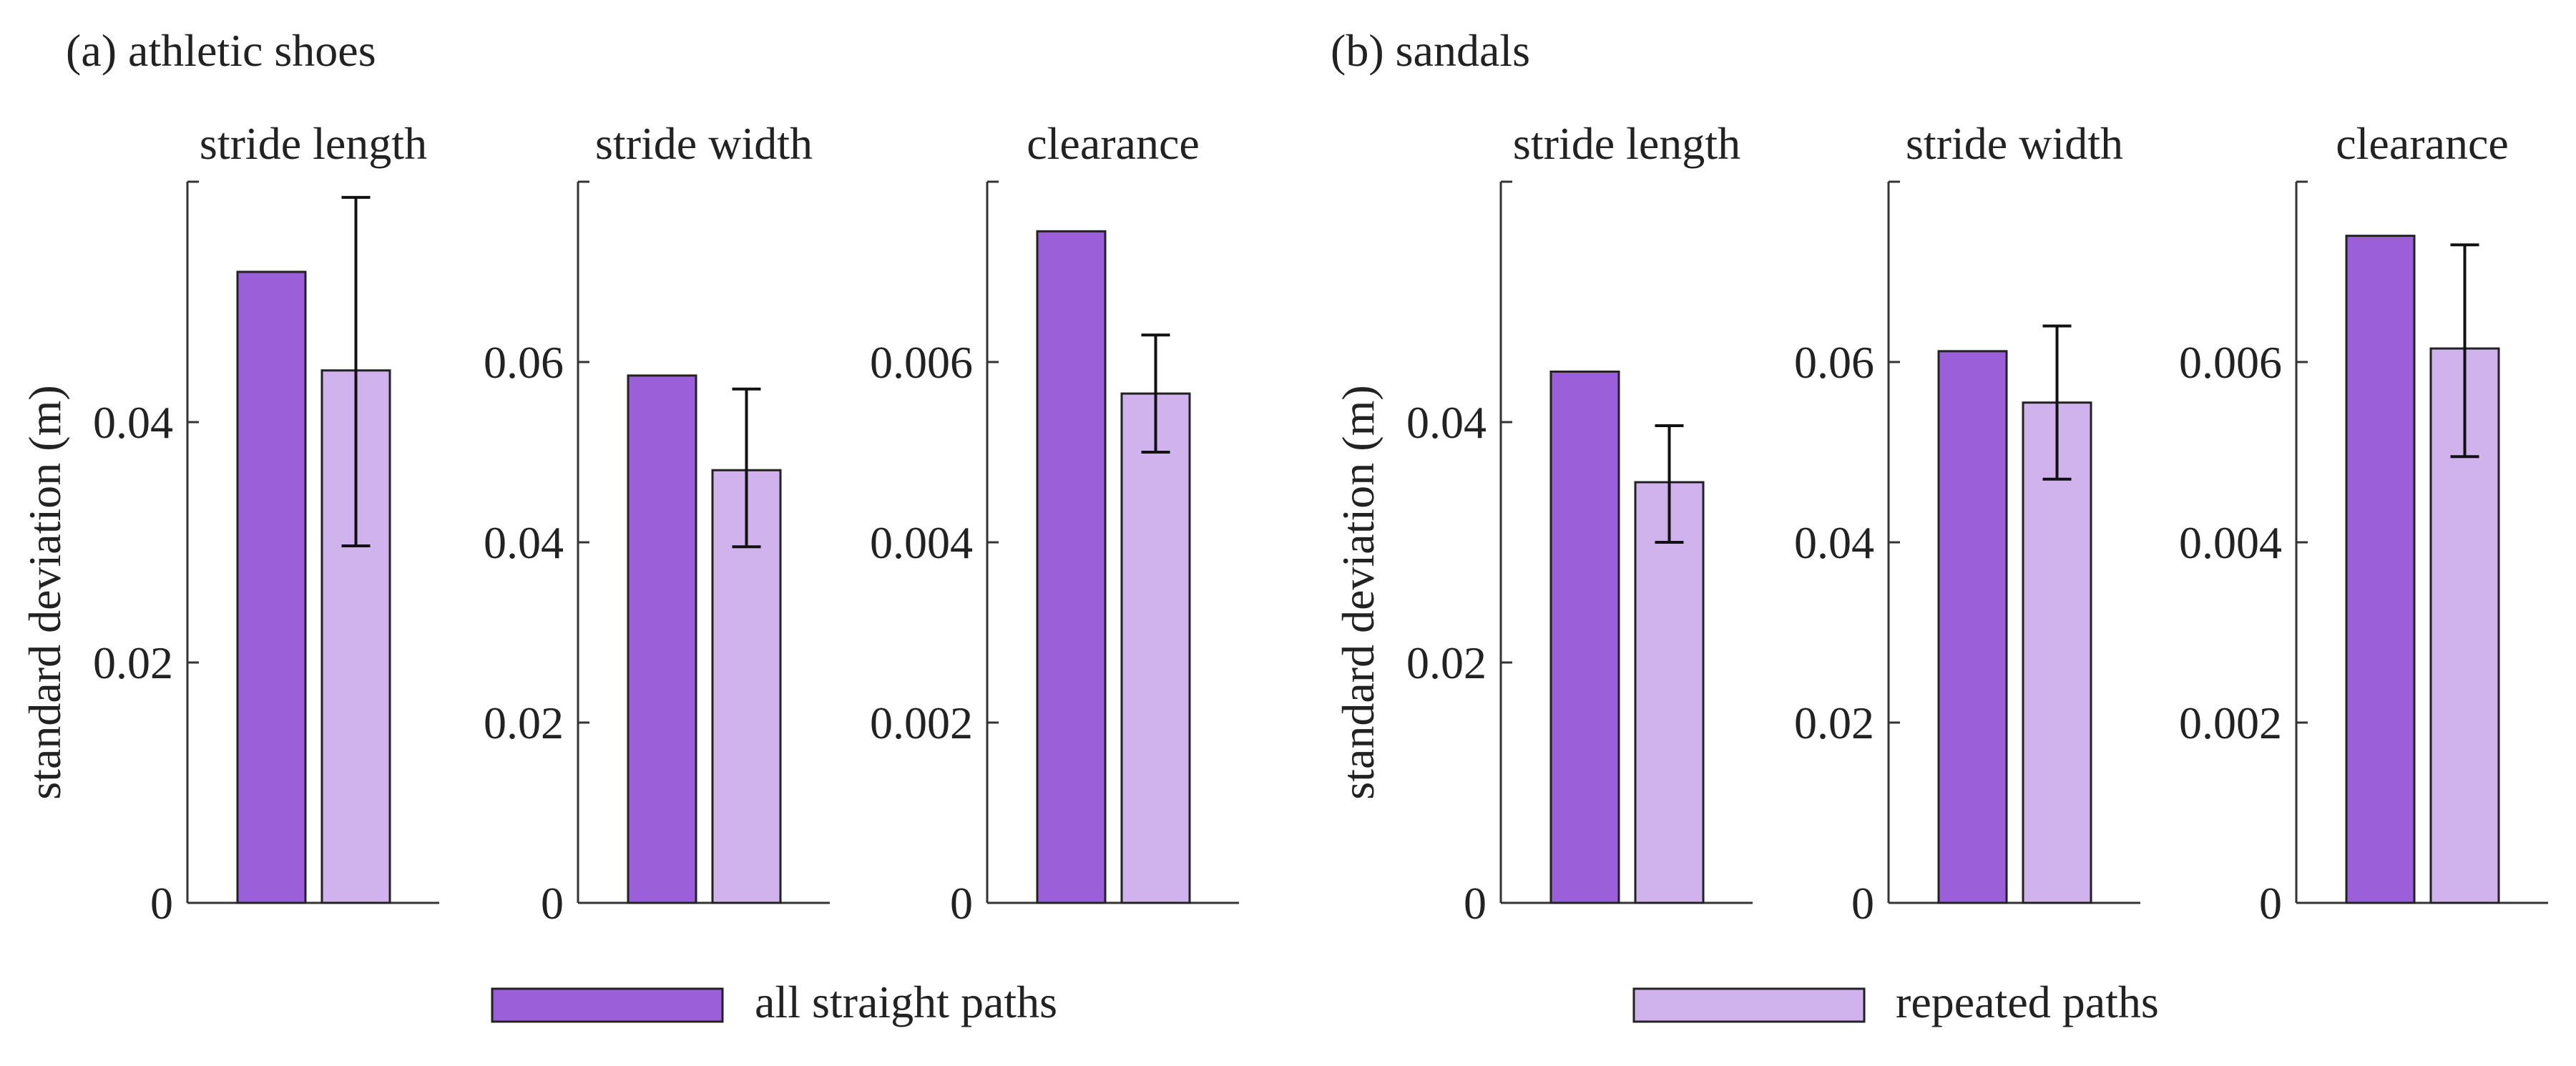 This screenshot has height=1066, width=2576. I want to click on plot-5-clearance-y-tick-label: 0.004, so click(2230, 542).